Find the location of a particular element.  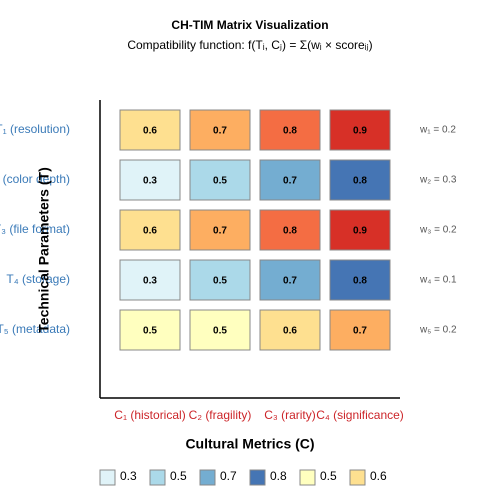

y-axis-title: Technical Parameters (T) is located at coordinates (44, 249).